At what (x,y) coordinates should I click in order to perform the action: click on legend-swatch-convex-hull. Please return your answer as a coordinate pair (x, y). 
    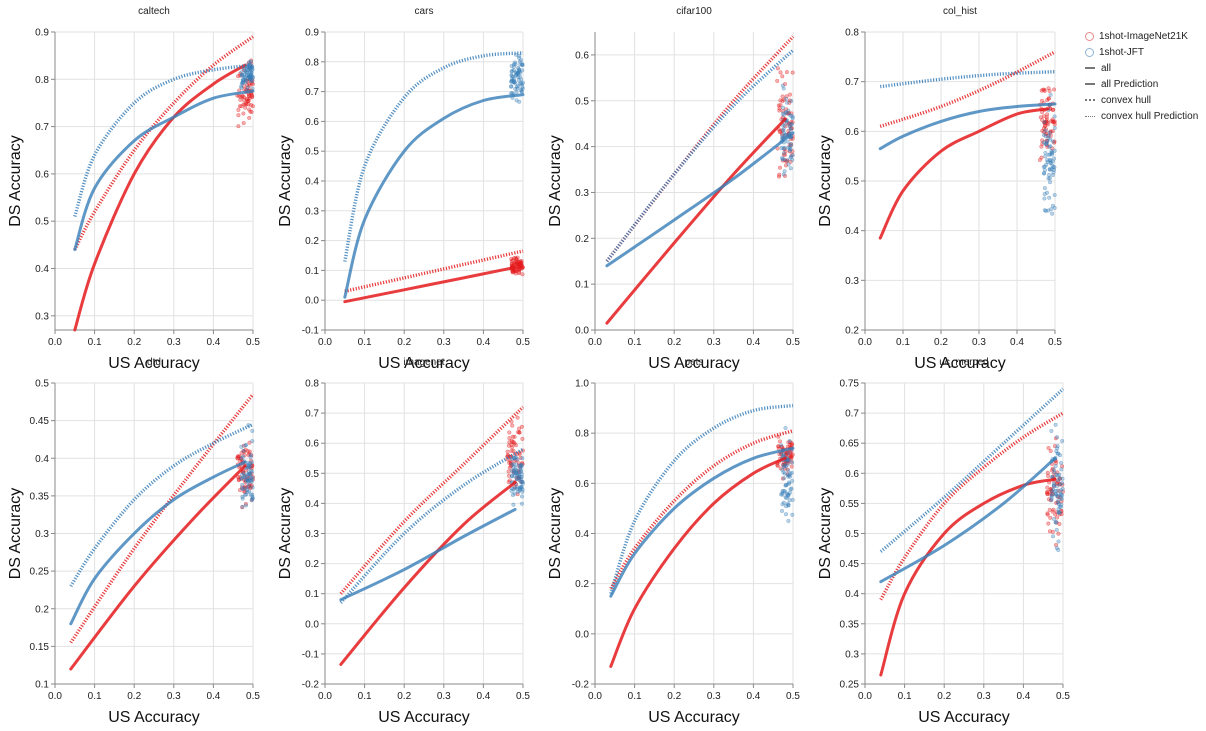
    Looking at the image, I should click on (1090, 100).